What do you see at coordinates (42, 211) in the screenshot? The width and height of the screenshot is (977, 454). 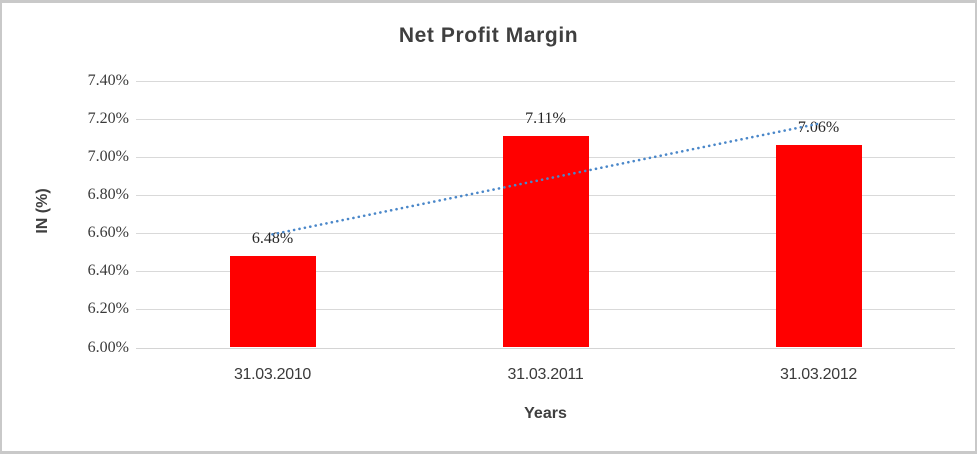 I see `y-axis-title: IN (%)` at bounding box center [42, 211].